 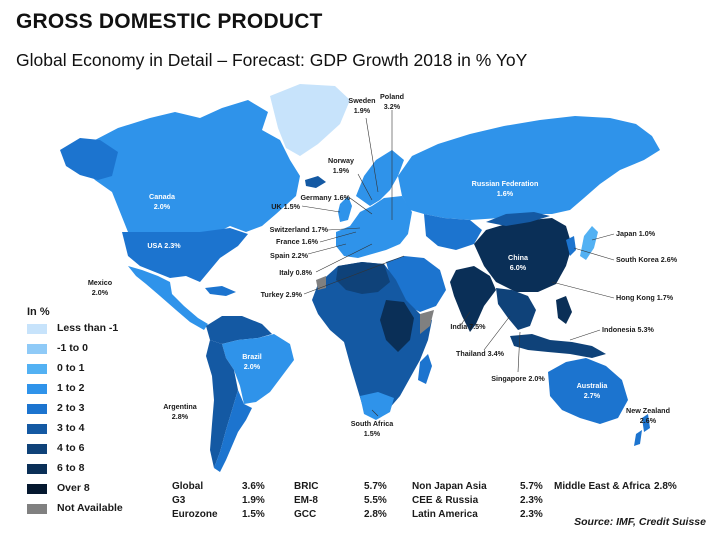 What do you see at coordinates (529, 168) in the screenshot?
I see `region-russia` at bounding box center [529, 168].